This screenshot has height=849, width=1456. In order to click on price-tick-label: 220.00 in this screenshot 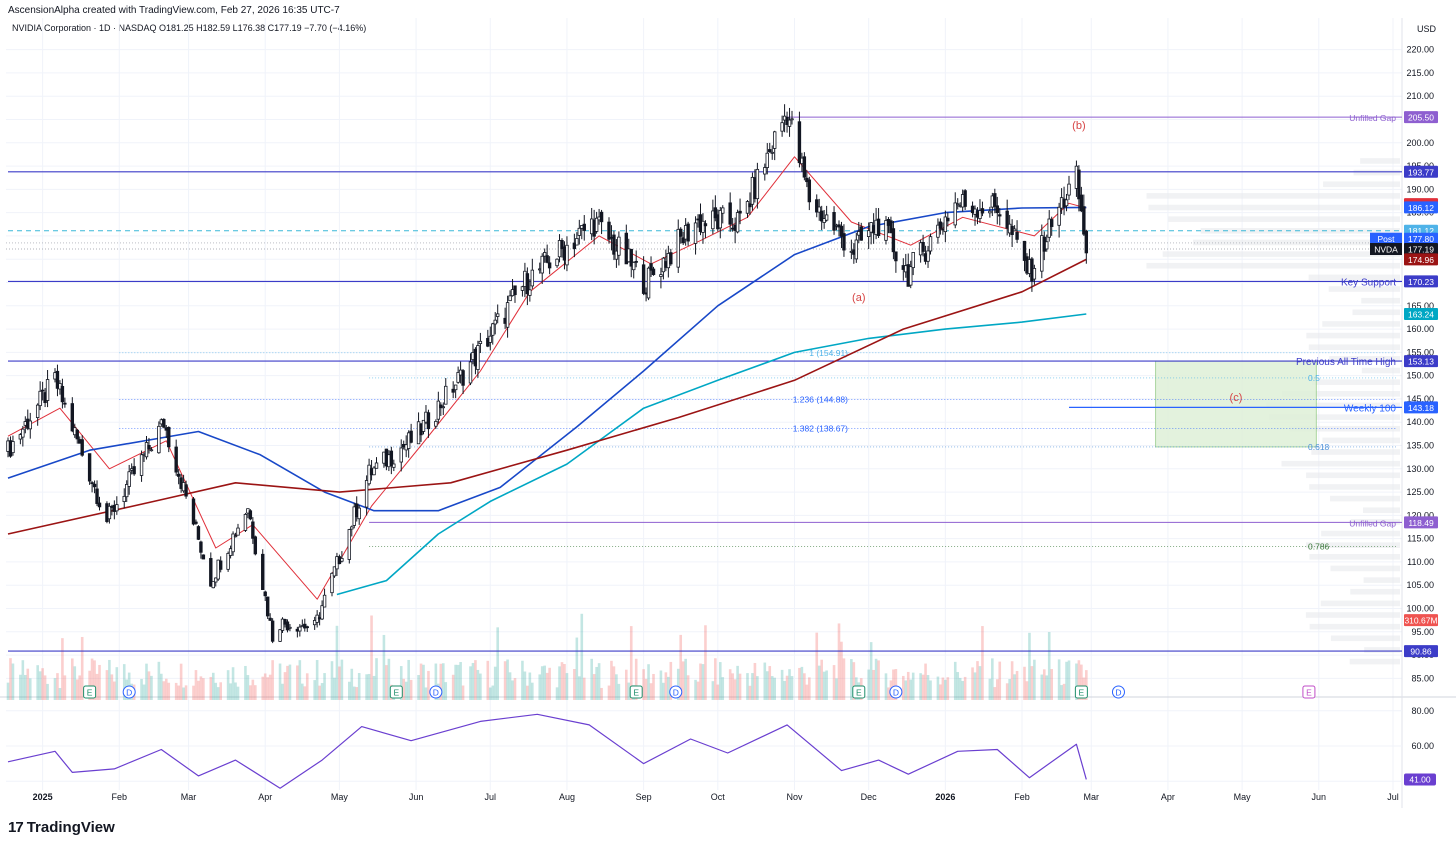, I will do `click(1420, 50)`.